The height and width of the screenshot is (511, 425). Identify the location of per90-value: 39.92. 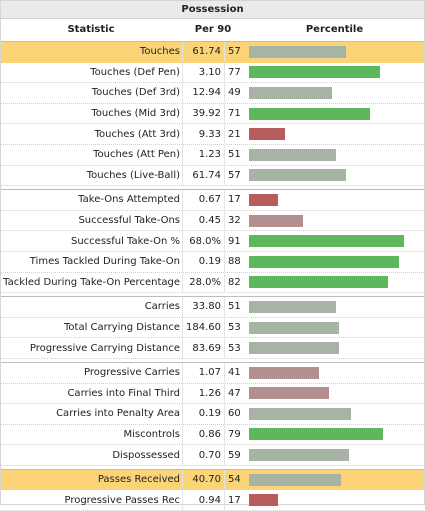
(204, 113).